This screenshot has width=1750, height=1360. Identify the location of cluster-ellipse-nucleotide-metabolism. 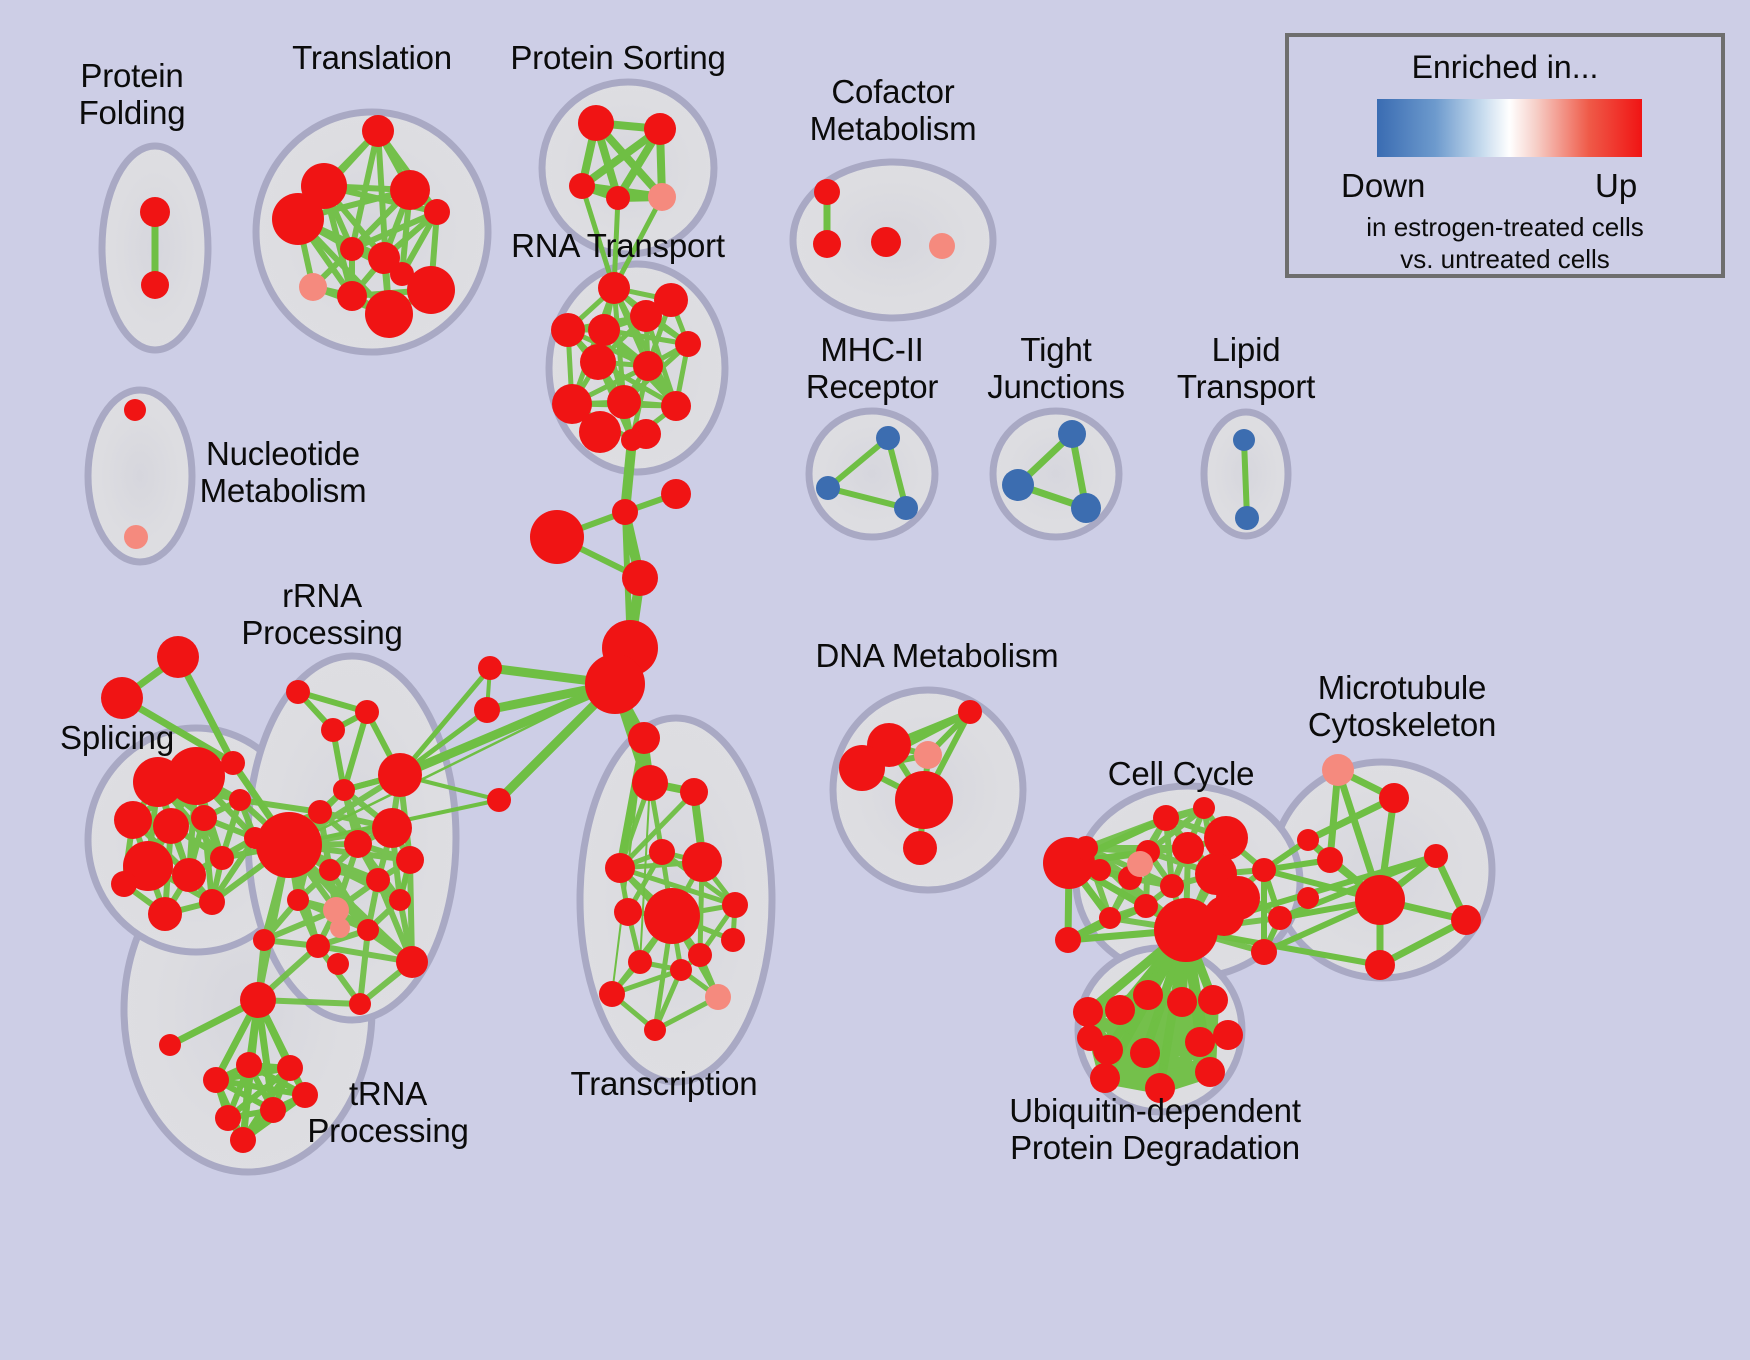
(140, 476).